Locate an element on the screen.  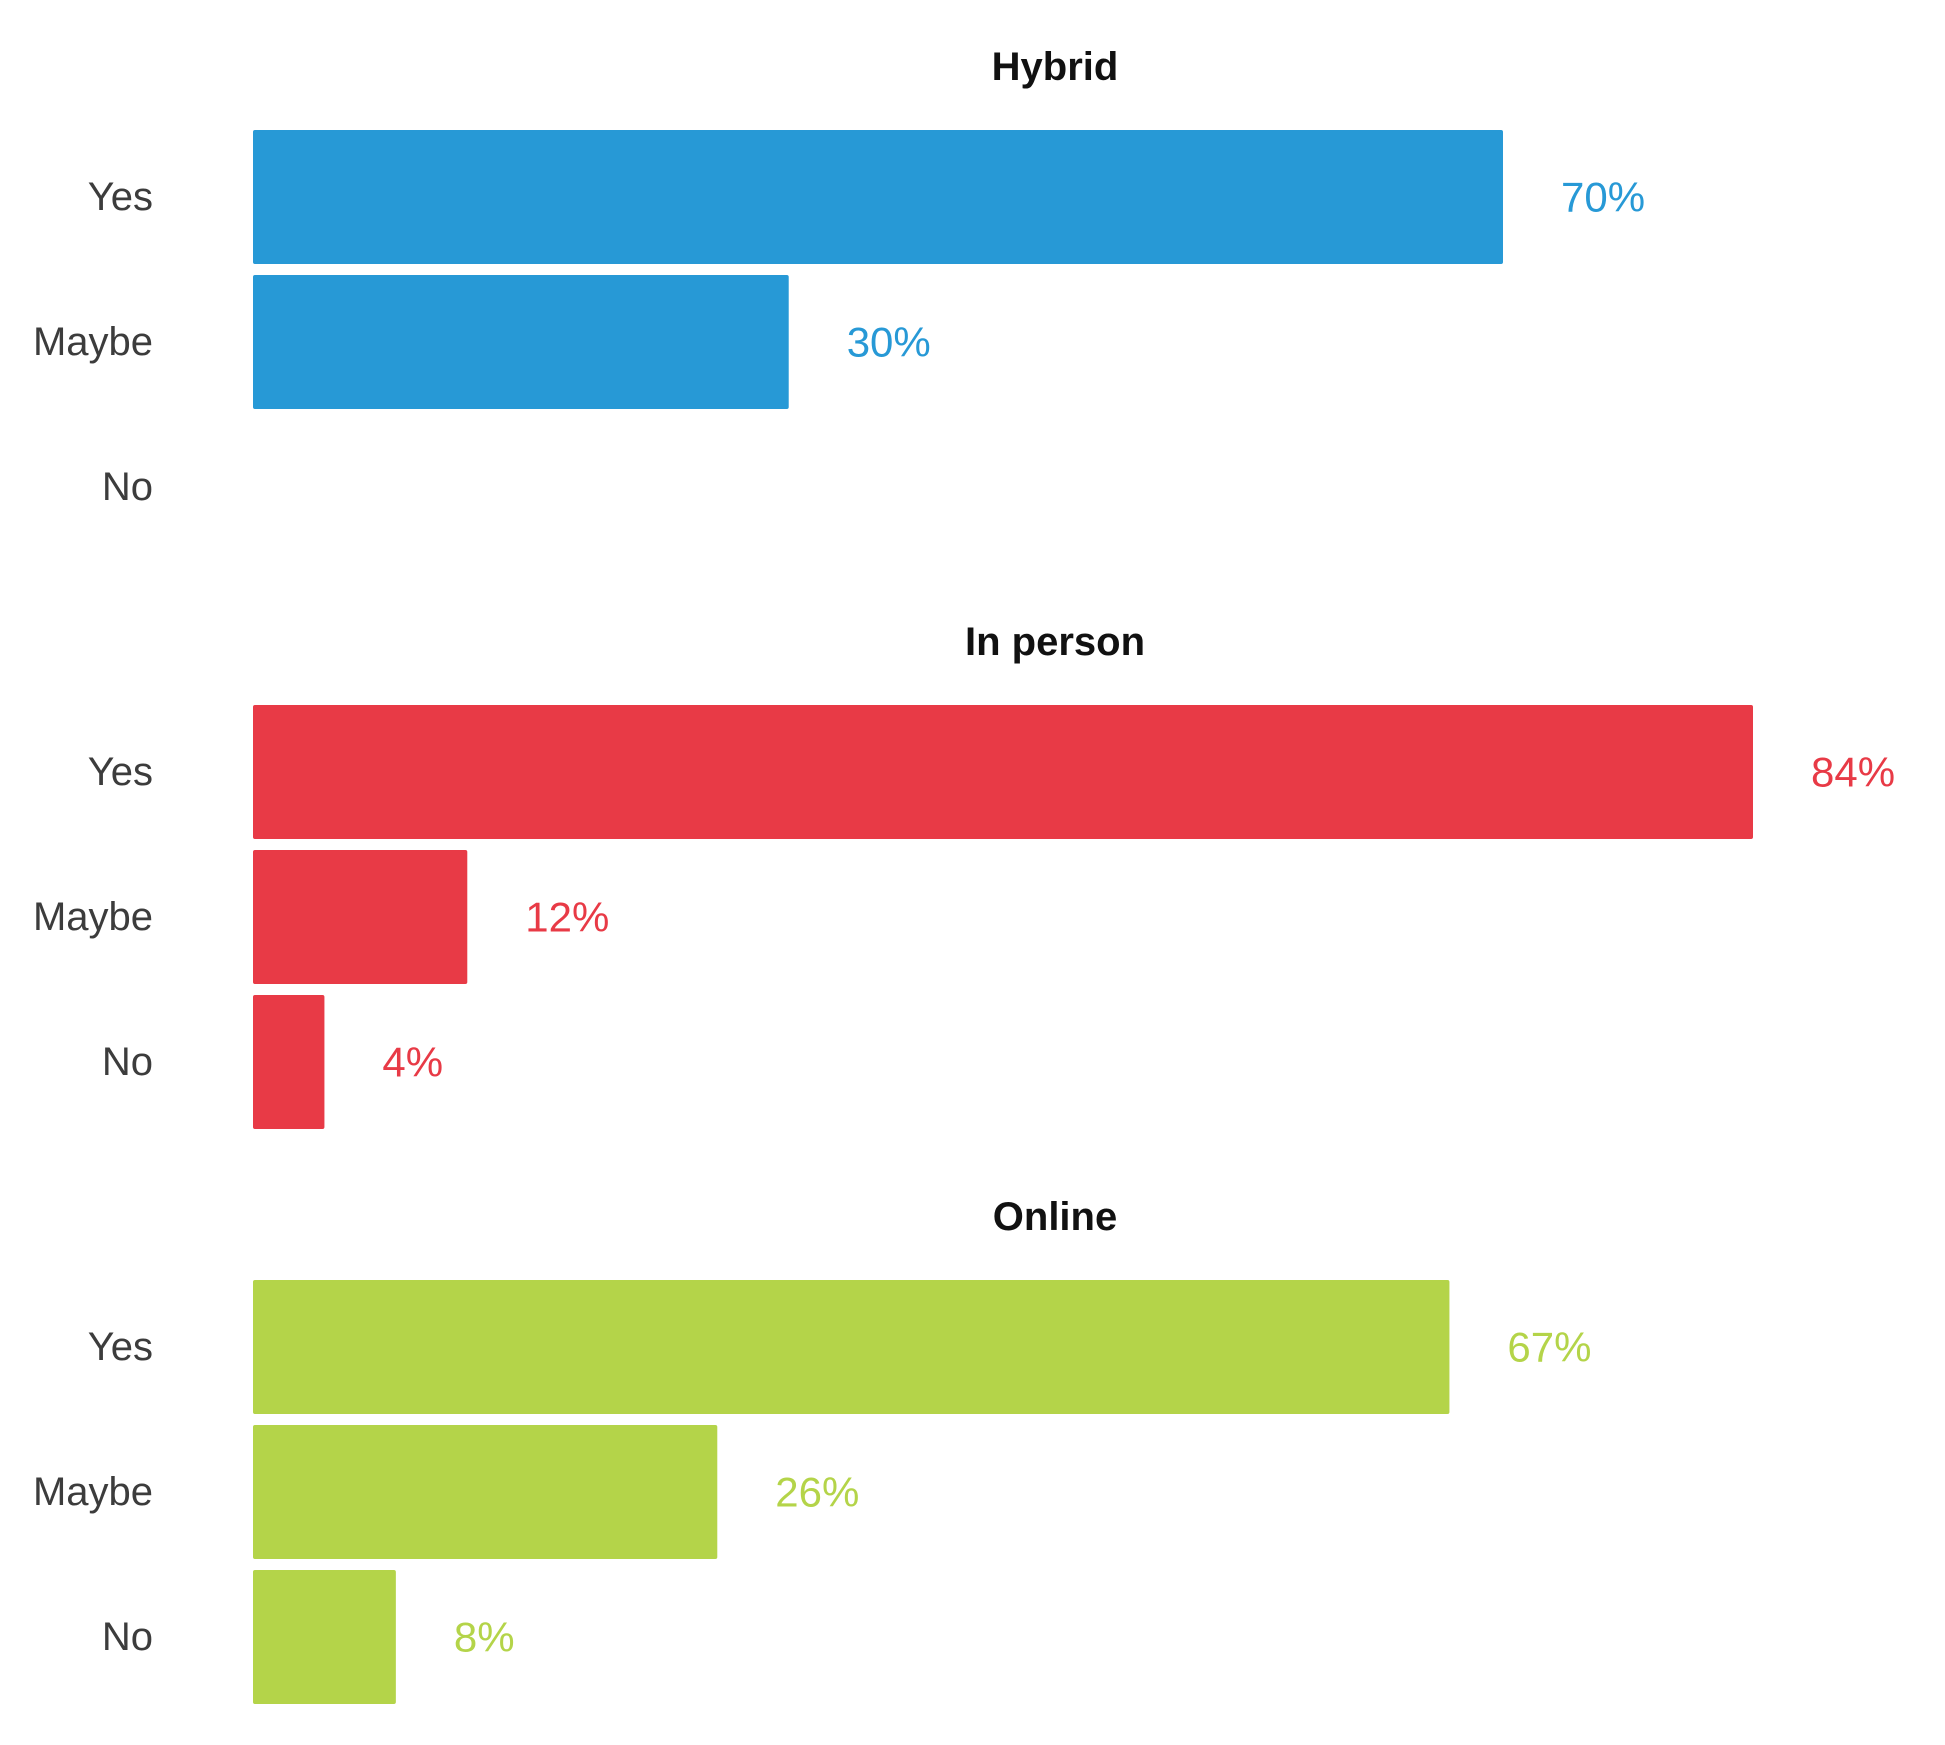
value-label: 70% is located at coordinates (1603, 197).